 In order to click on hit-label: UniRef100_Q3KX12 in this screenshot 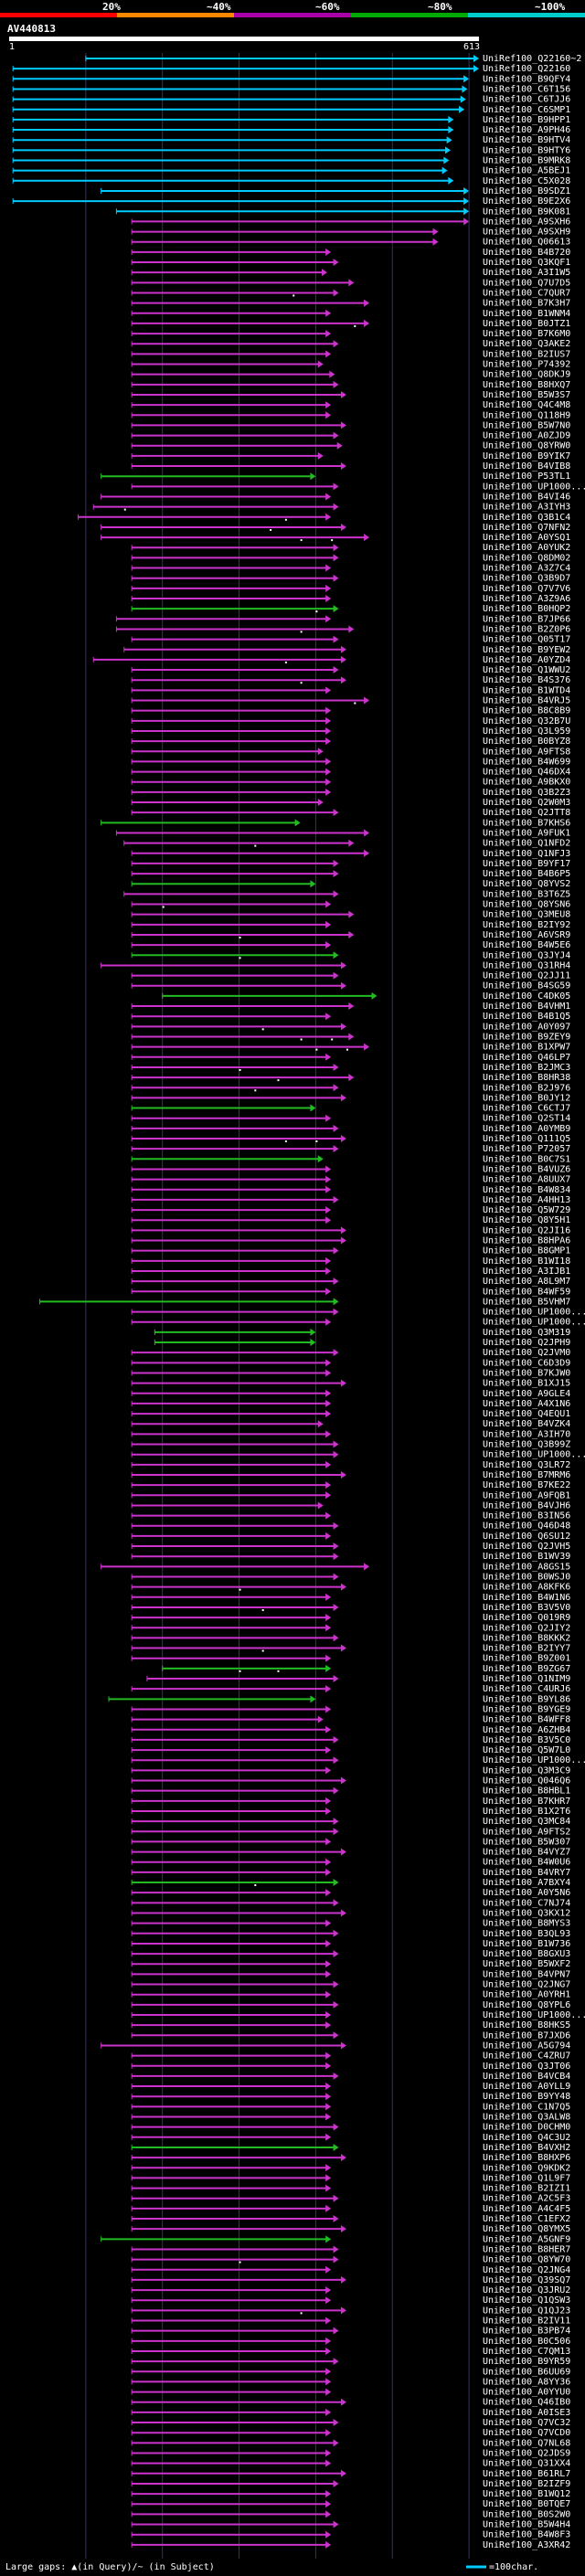, I will do `click(527, 1913)`.